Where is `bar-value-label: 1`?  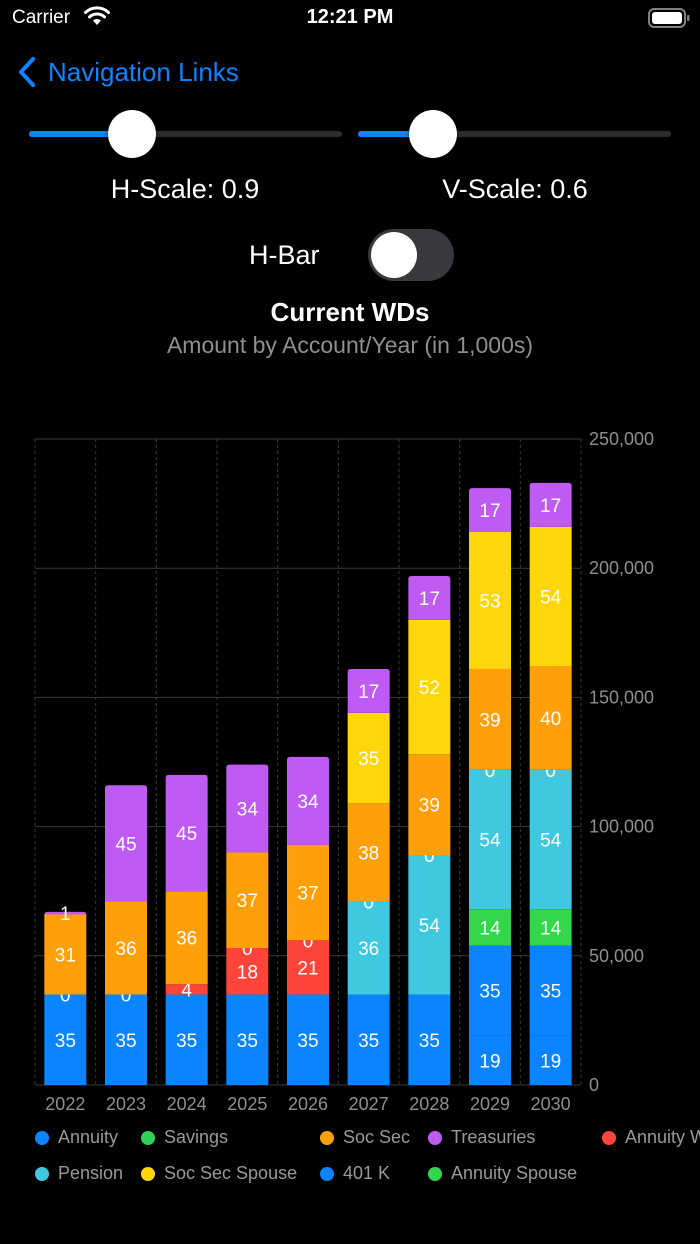
bar-value-label: 1 is located at coordinates (65, 914).